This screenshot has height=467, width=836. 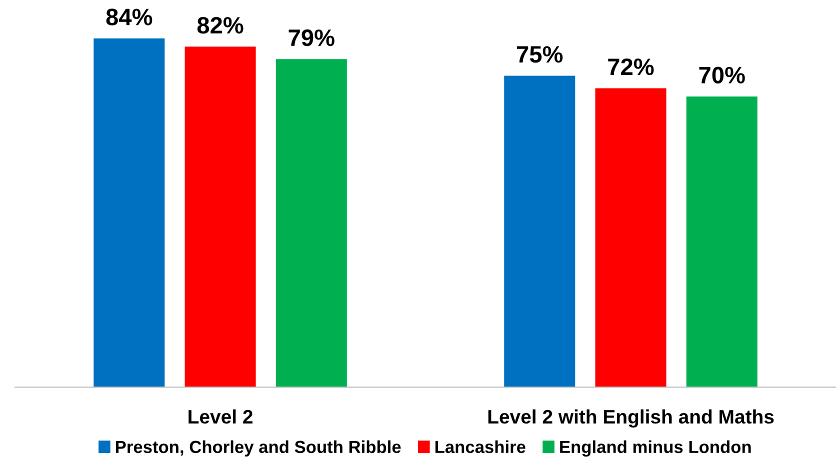 What do you see at coordinates (311, 37) in the screenshot?
I see `data-label: 79%` at bounding box center [311, 37].